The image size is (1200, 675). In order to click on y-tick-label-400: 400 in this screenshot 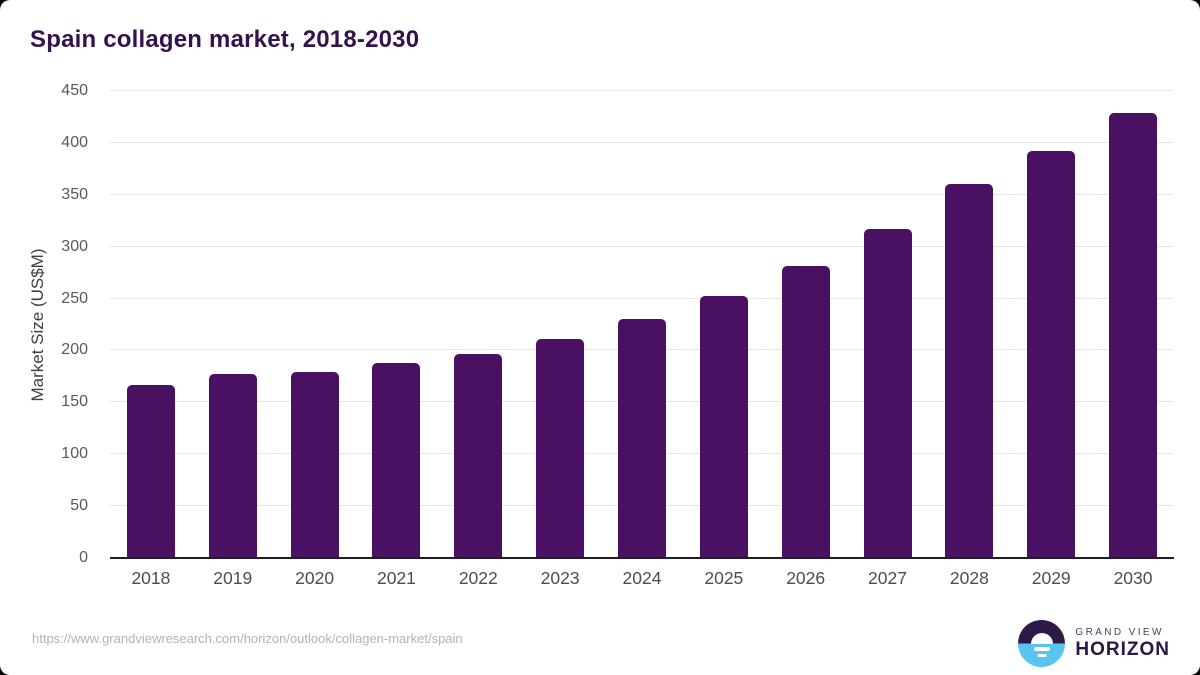, I will do `click(74, 142)`.